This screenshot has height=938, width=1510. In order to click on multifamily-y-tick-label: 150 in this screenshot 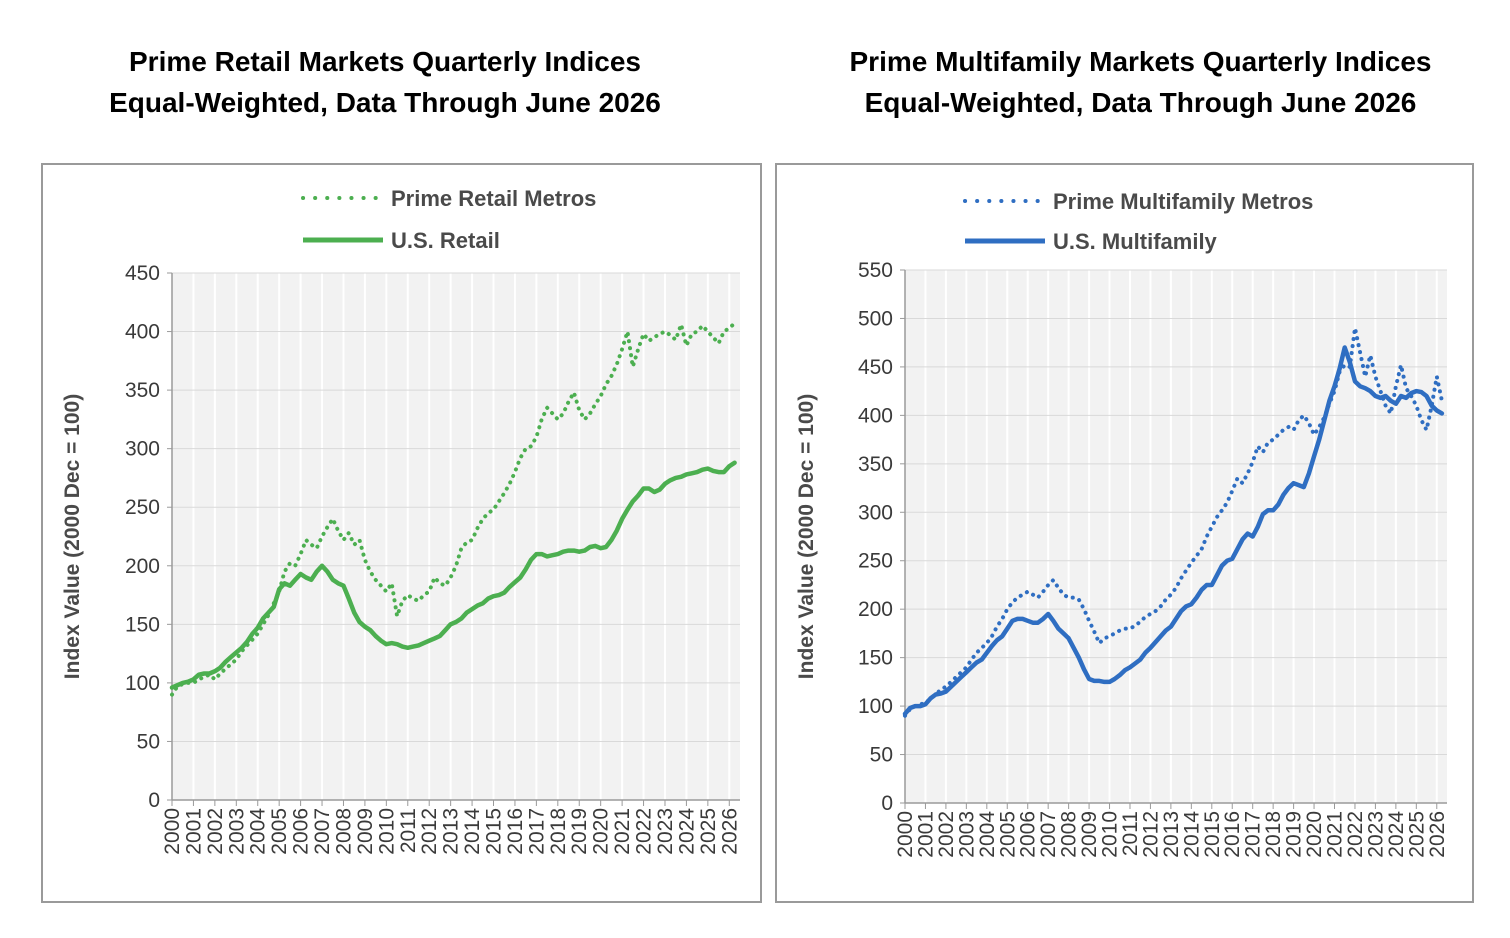, I will do `click(875, 658)`.